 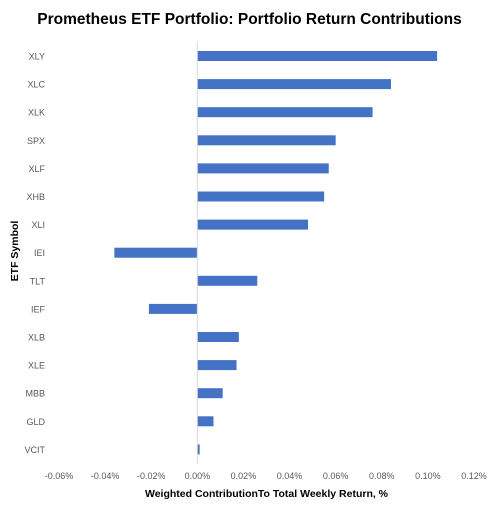 I want to click on bar-xlk, so click(x=285, y=112).